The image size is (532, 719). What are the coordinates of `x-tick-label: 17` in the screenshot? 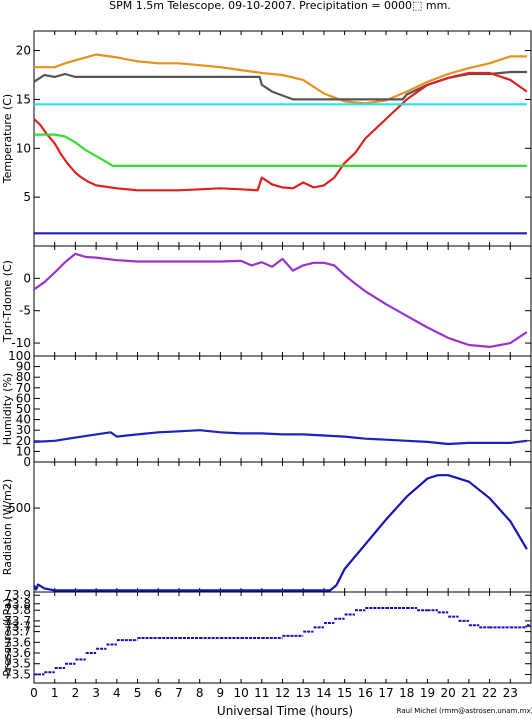 It's located at (385, 693).